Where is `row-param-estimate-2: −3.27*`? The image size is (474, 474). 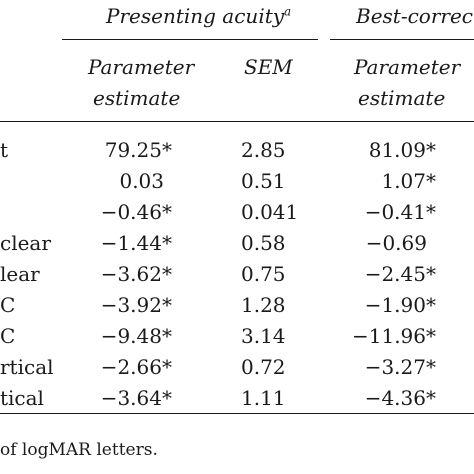
row-param-estimate-2: −3.27* is located at coordinates (400, 367).